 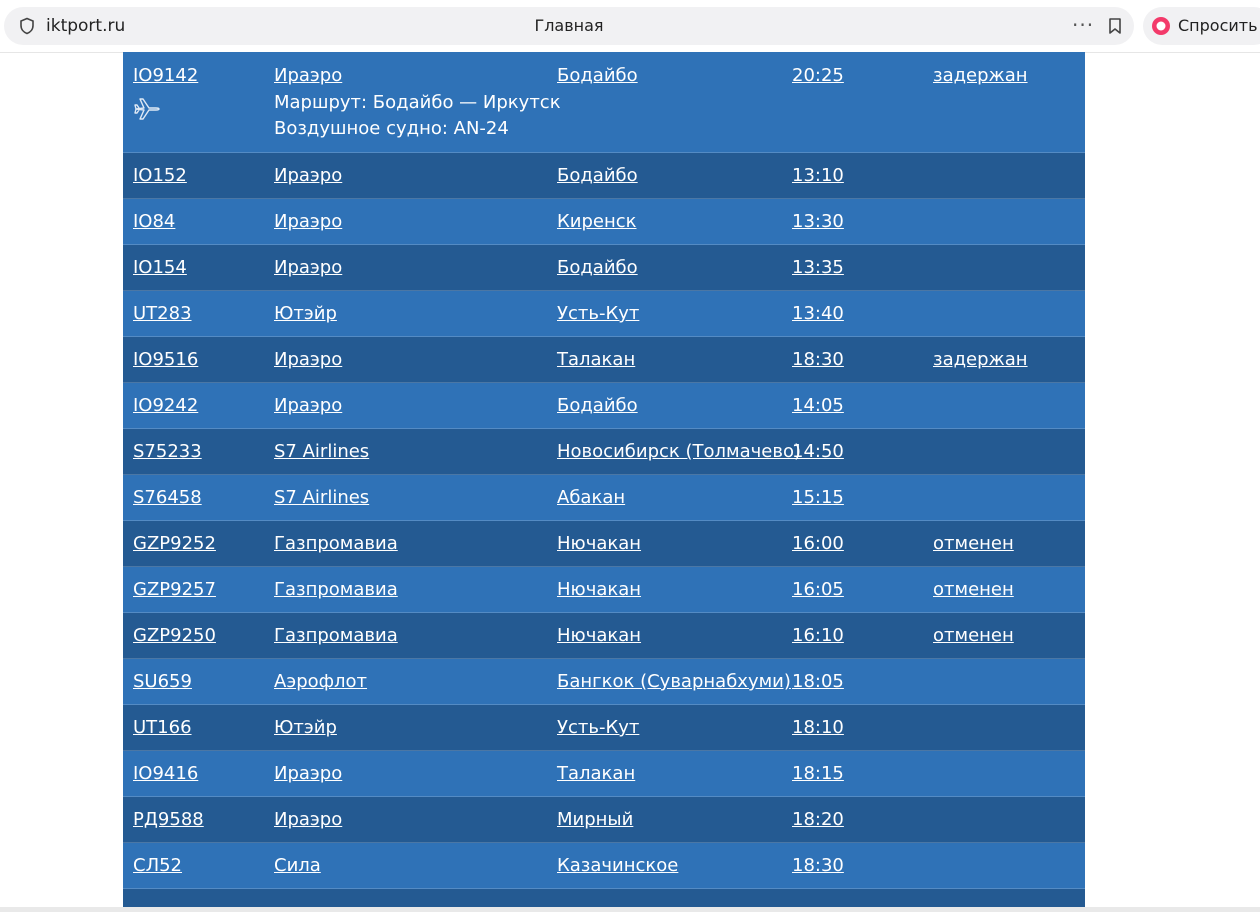 I want to click on flight-number-link: GZP9257, so click(x=174, y=589).